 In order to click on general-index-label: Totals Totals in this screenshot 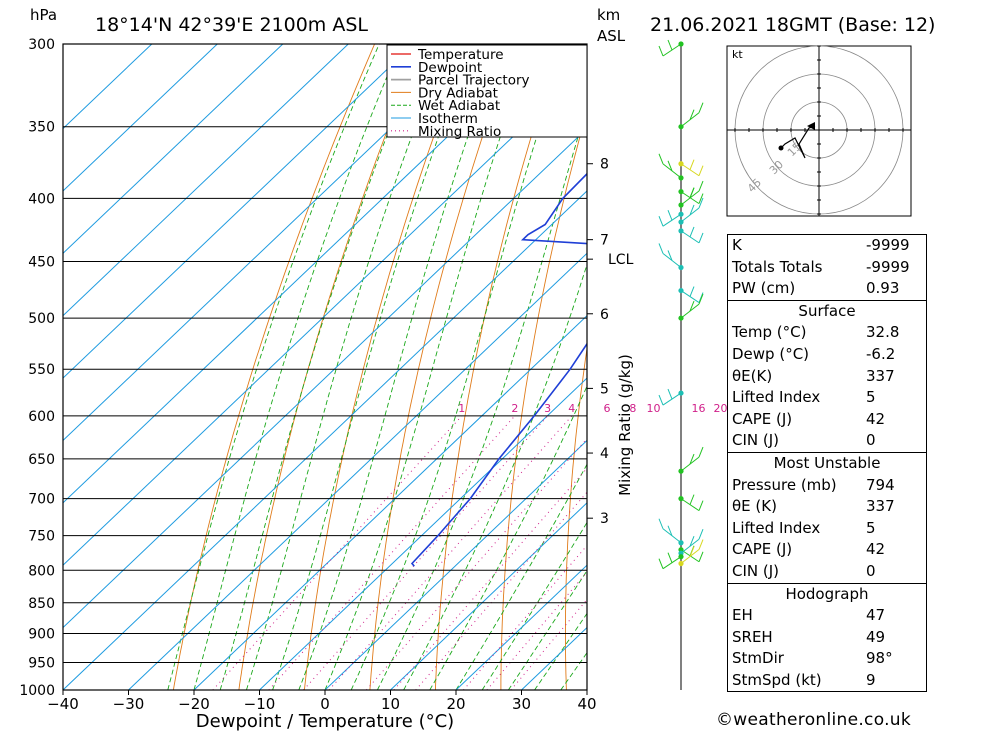, I will do `click(777, 266)`.